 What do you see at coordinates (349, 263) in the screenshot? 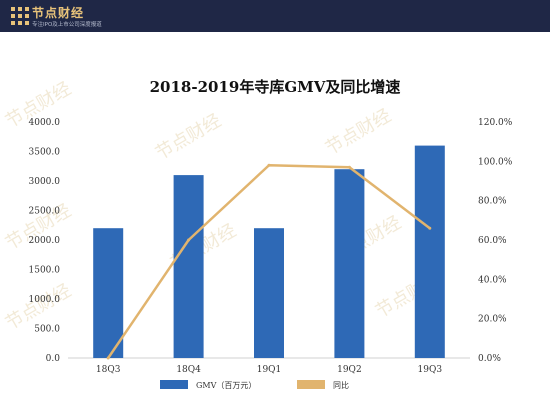
I see `bar-19q2` at bounding box center [349, 263].